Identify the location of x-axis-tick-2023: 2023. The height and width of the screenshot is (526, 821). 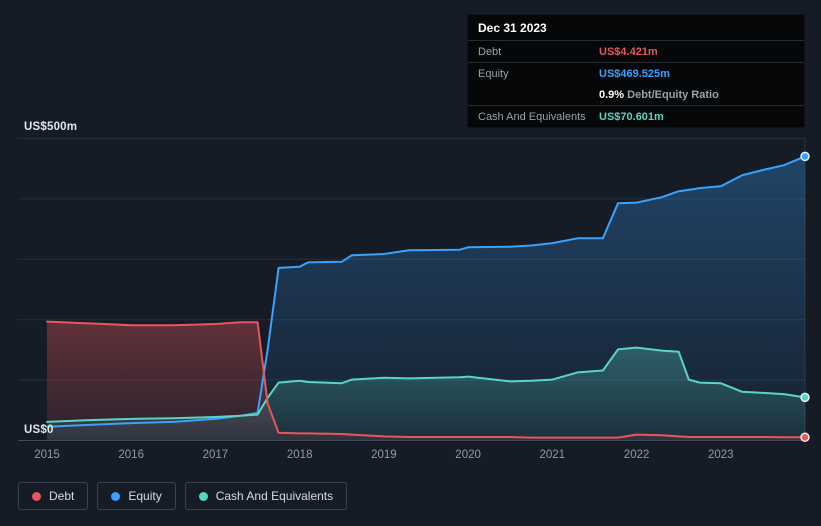
(721, 455).